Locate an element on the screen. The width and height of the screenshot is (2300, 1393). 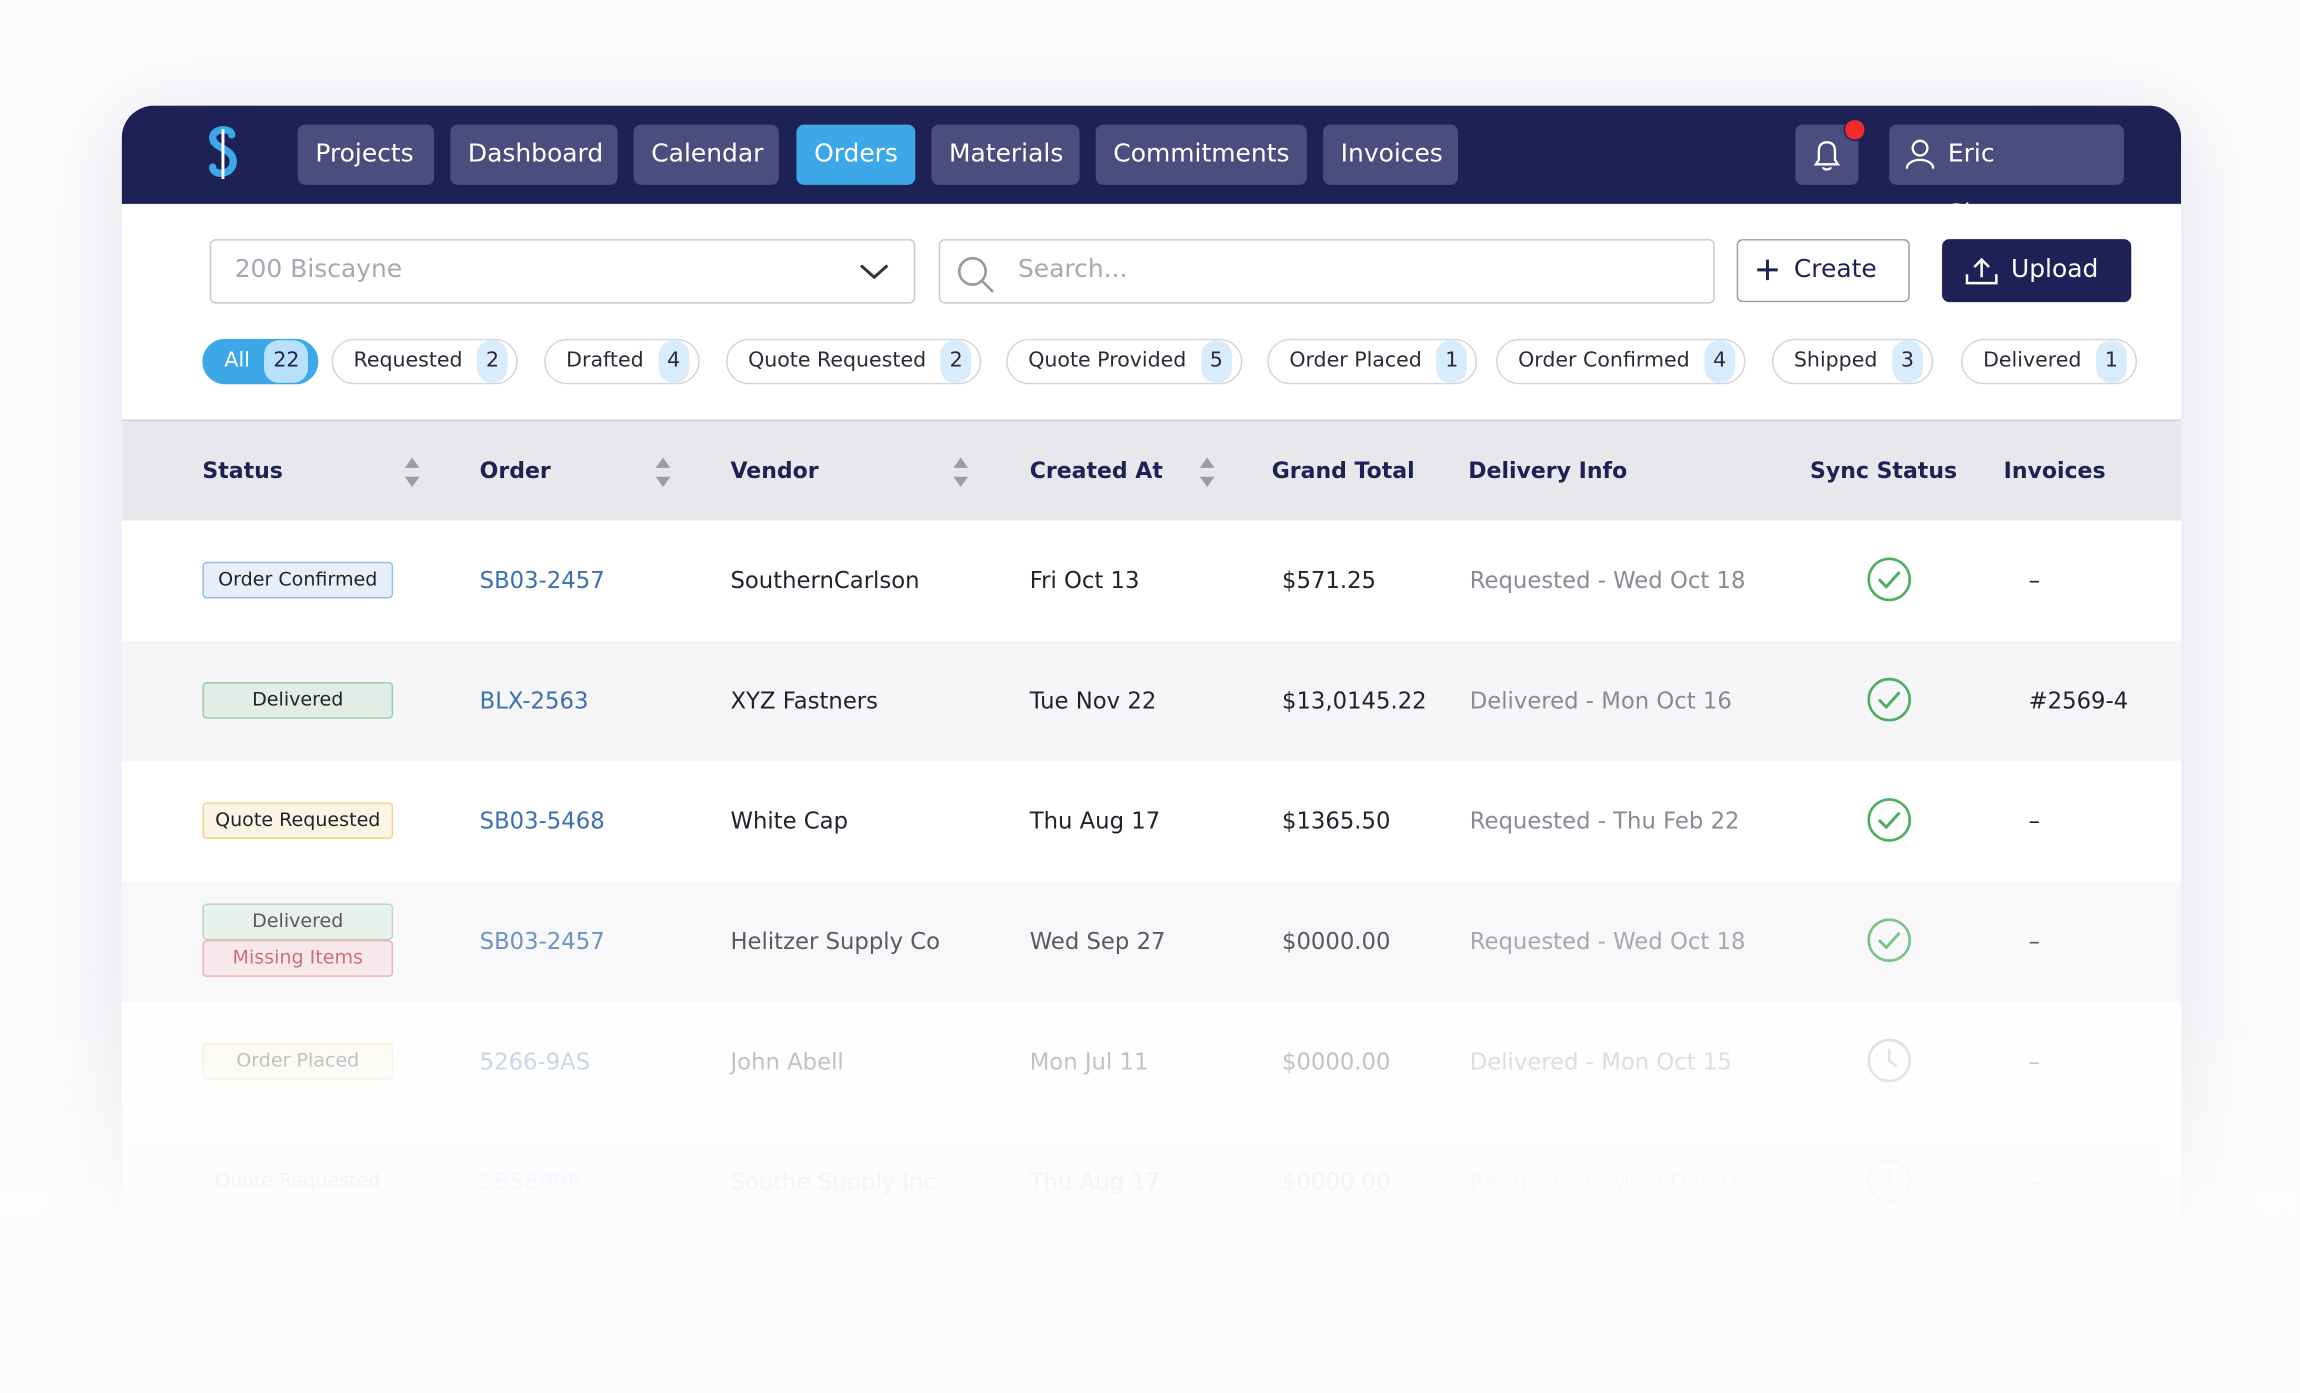
invoice: #2569-4 is located at coordinates (2078, 701).